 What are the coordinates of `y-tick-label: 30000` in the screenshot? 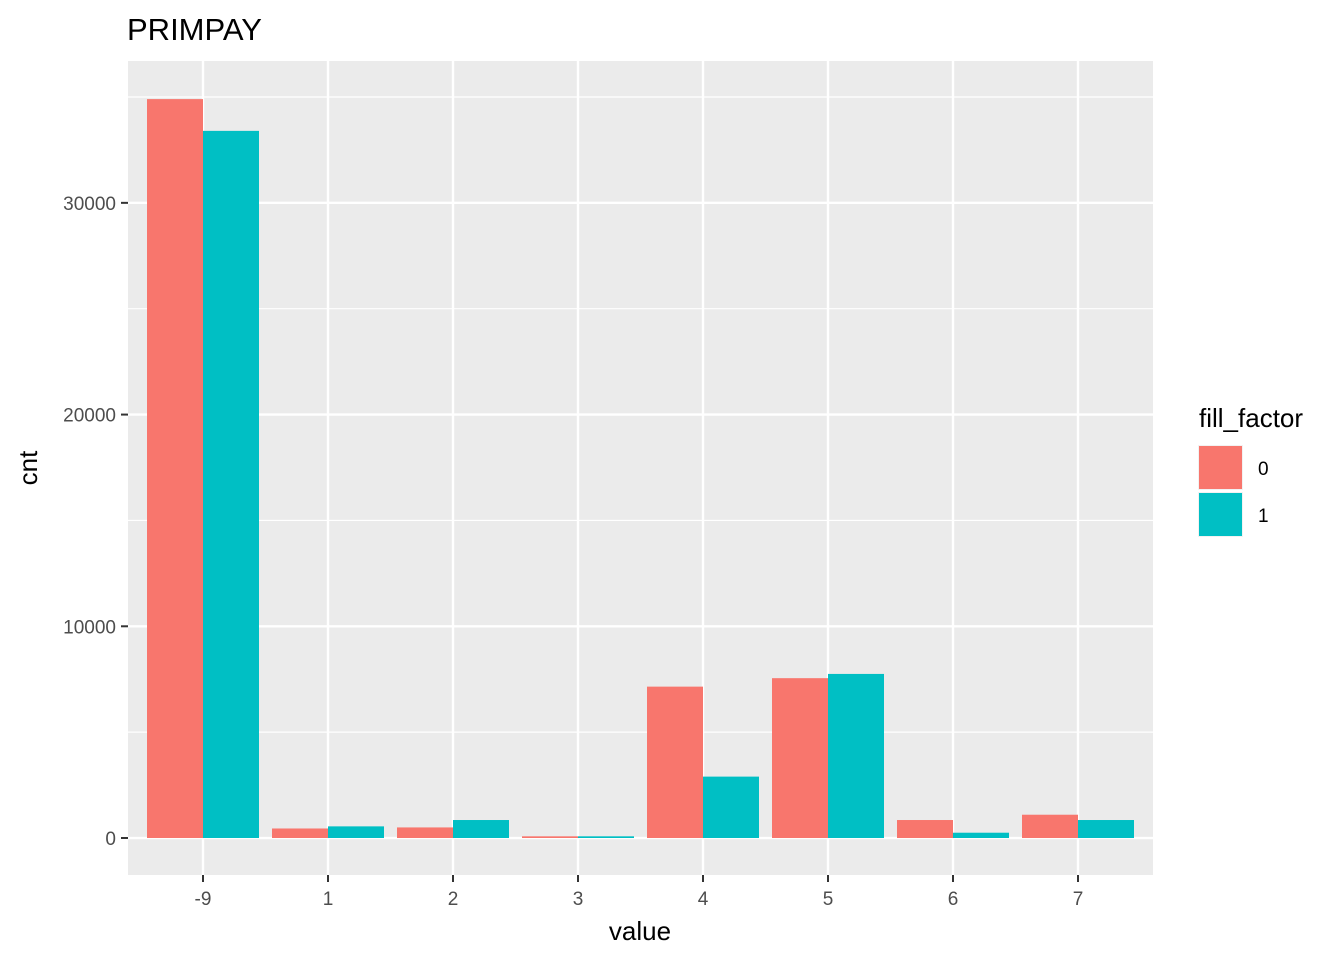 It's located at (89, 204).